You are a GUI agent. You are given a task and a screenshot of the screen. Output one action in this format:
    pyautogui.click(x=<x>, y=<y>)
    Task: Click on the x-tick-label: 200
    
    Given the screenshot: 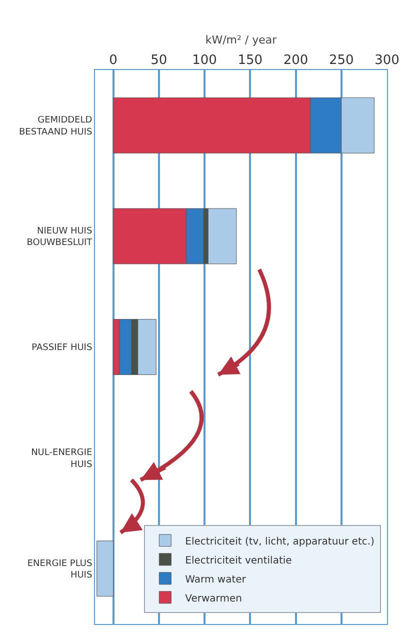 What is the action you would take?
    pyautogui.click(x=295, y=60)
    